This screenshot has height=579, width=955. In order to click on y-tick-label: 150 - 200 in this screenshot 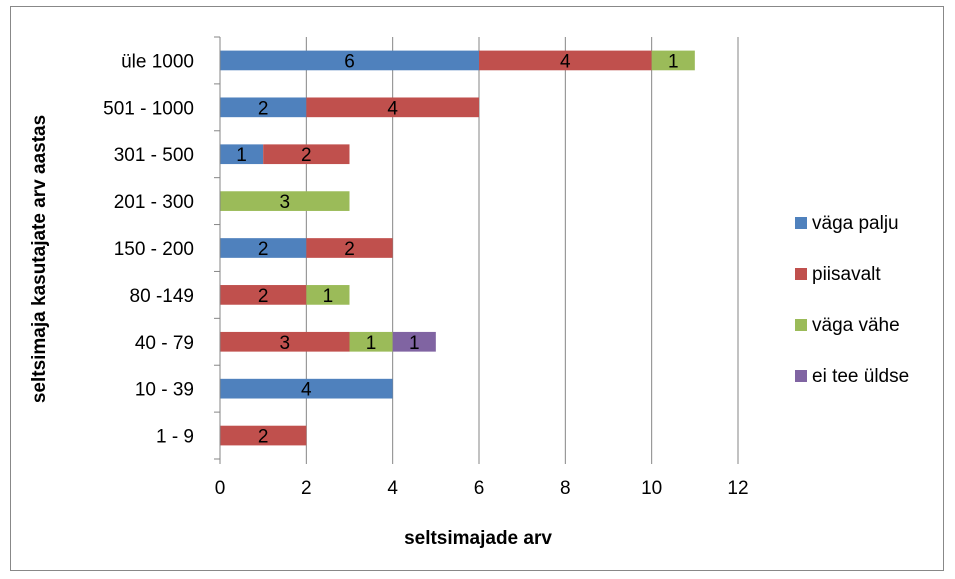, I will do `click(154, 249)`.